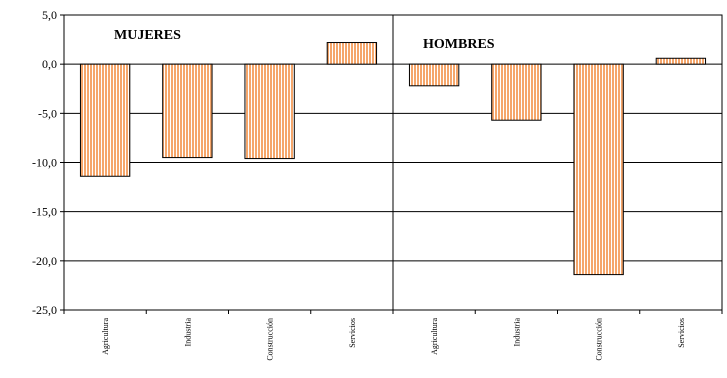 This screenshot has height=378, width=727. I want to click on y-axis-tick-labels: 5,0 0,0 -5,0 -10,0 -15,0 -20,0 -25,0, so click(44, 162).